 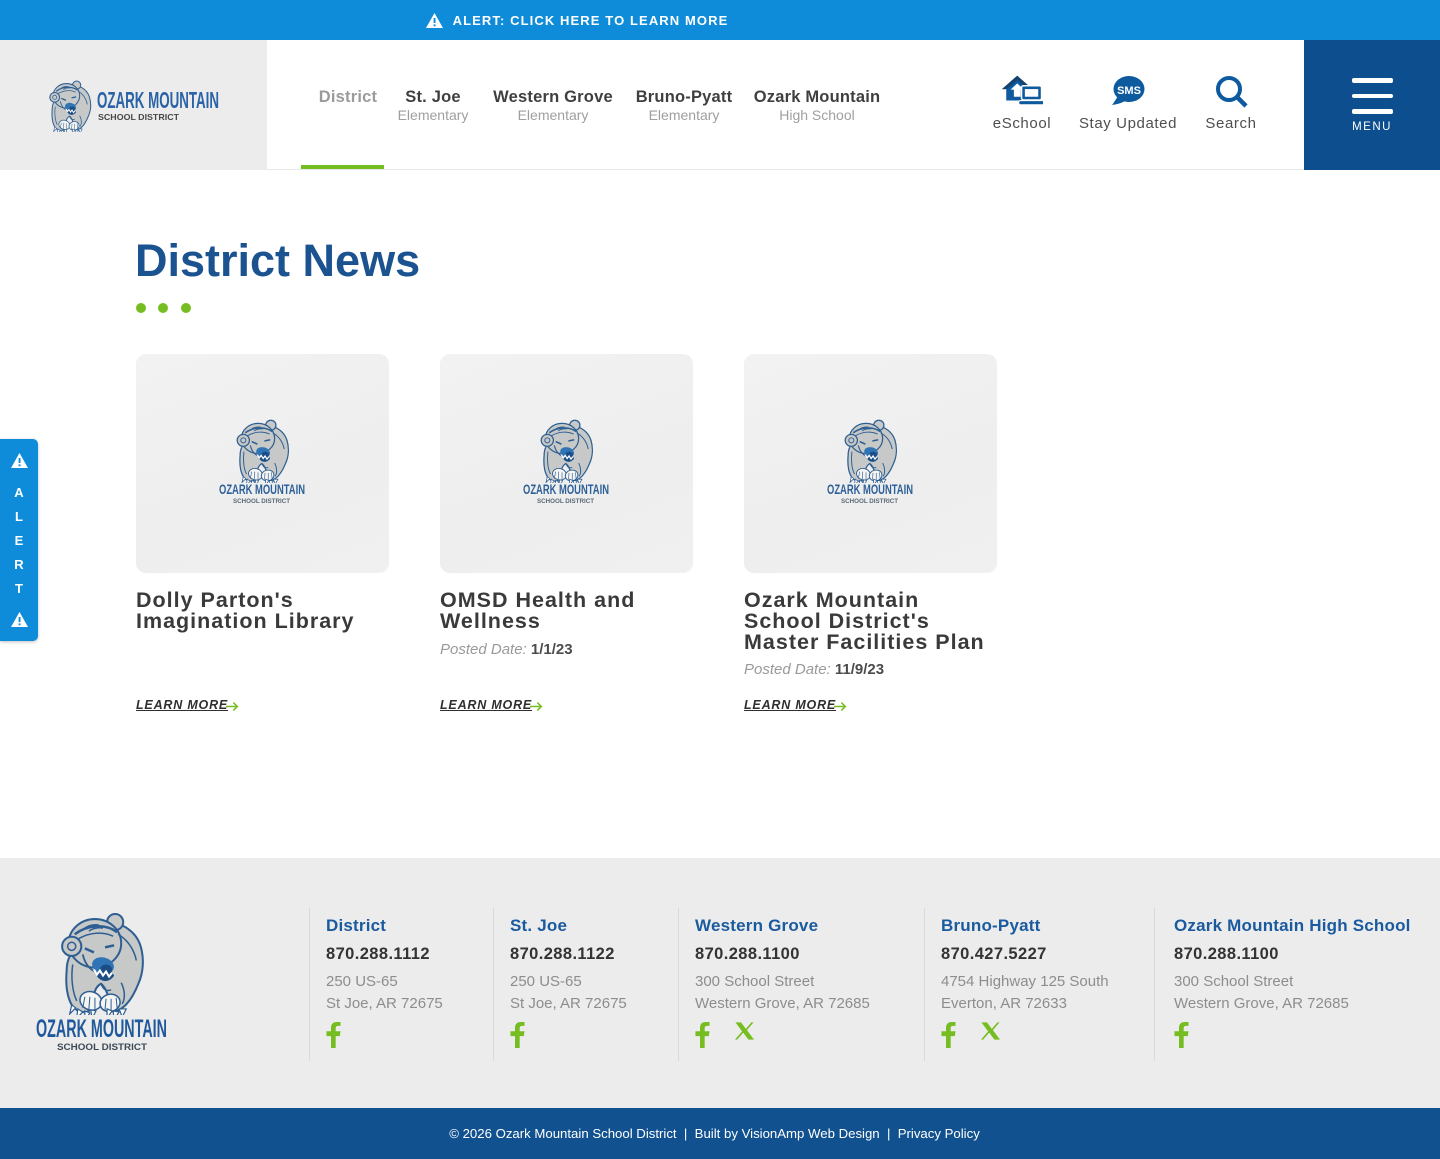 I want to click on svg-text: SMS, so click(x=1129, y=91).